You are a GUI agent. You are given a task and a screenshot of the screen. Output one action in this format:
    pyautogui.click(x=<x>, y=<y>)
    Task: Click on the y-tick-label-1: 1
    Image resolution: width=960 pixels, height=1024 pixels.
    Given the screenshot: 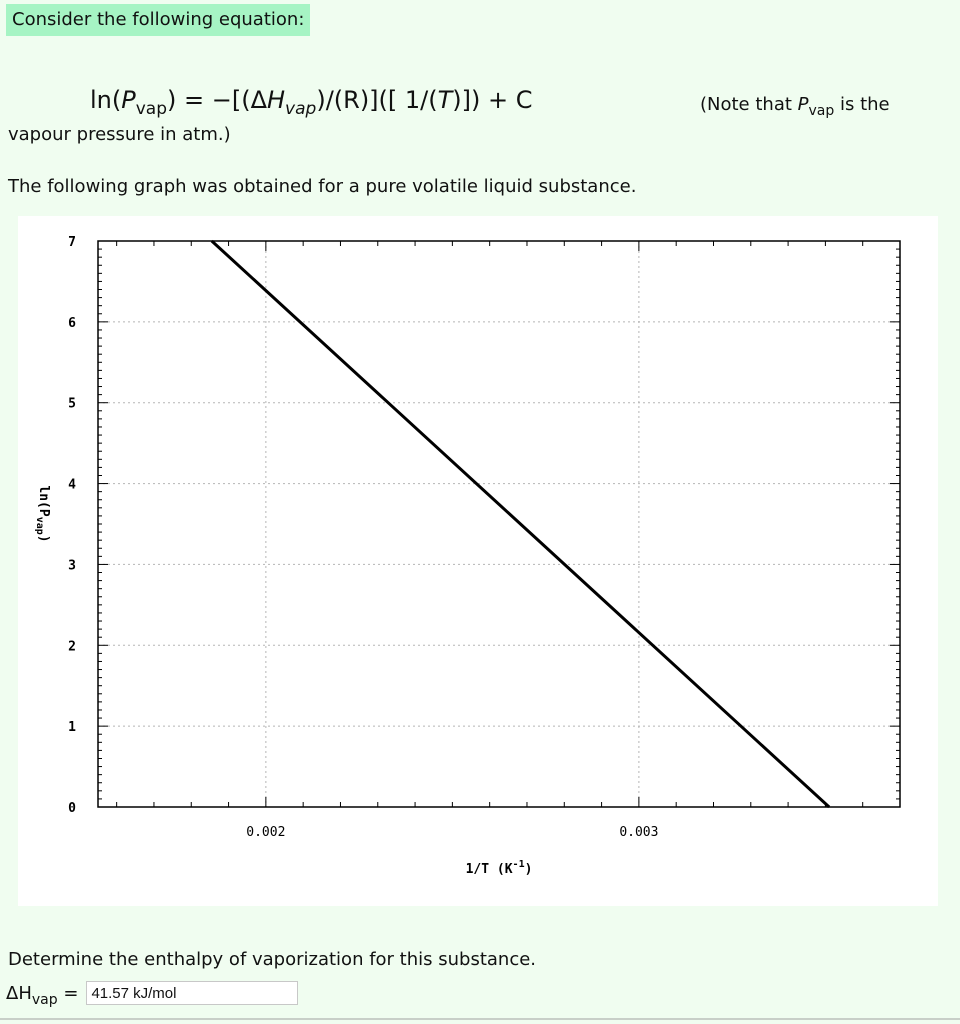 What is the action you would take?
    pyautogui.click(x=72, y=727)
    